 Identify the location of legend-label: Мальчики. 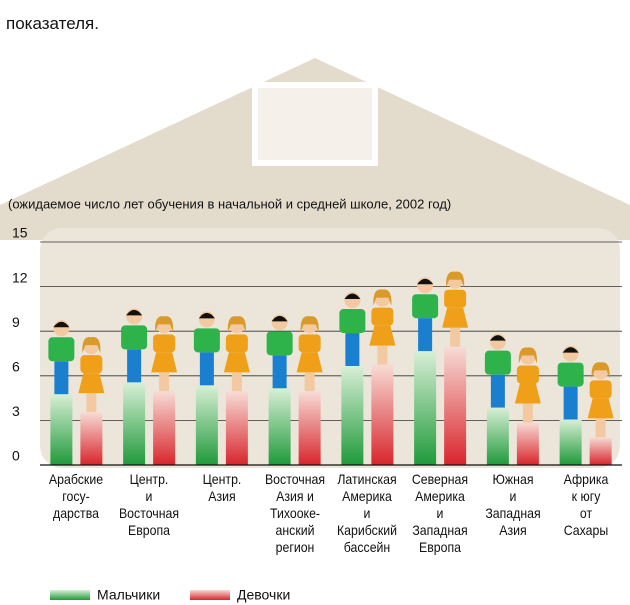
(128, 595).